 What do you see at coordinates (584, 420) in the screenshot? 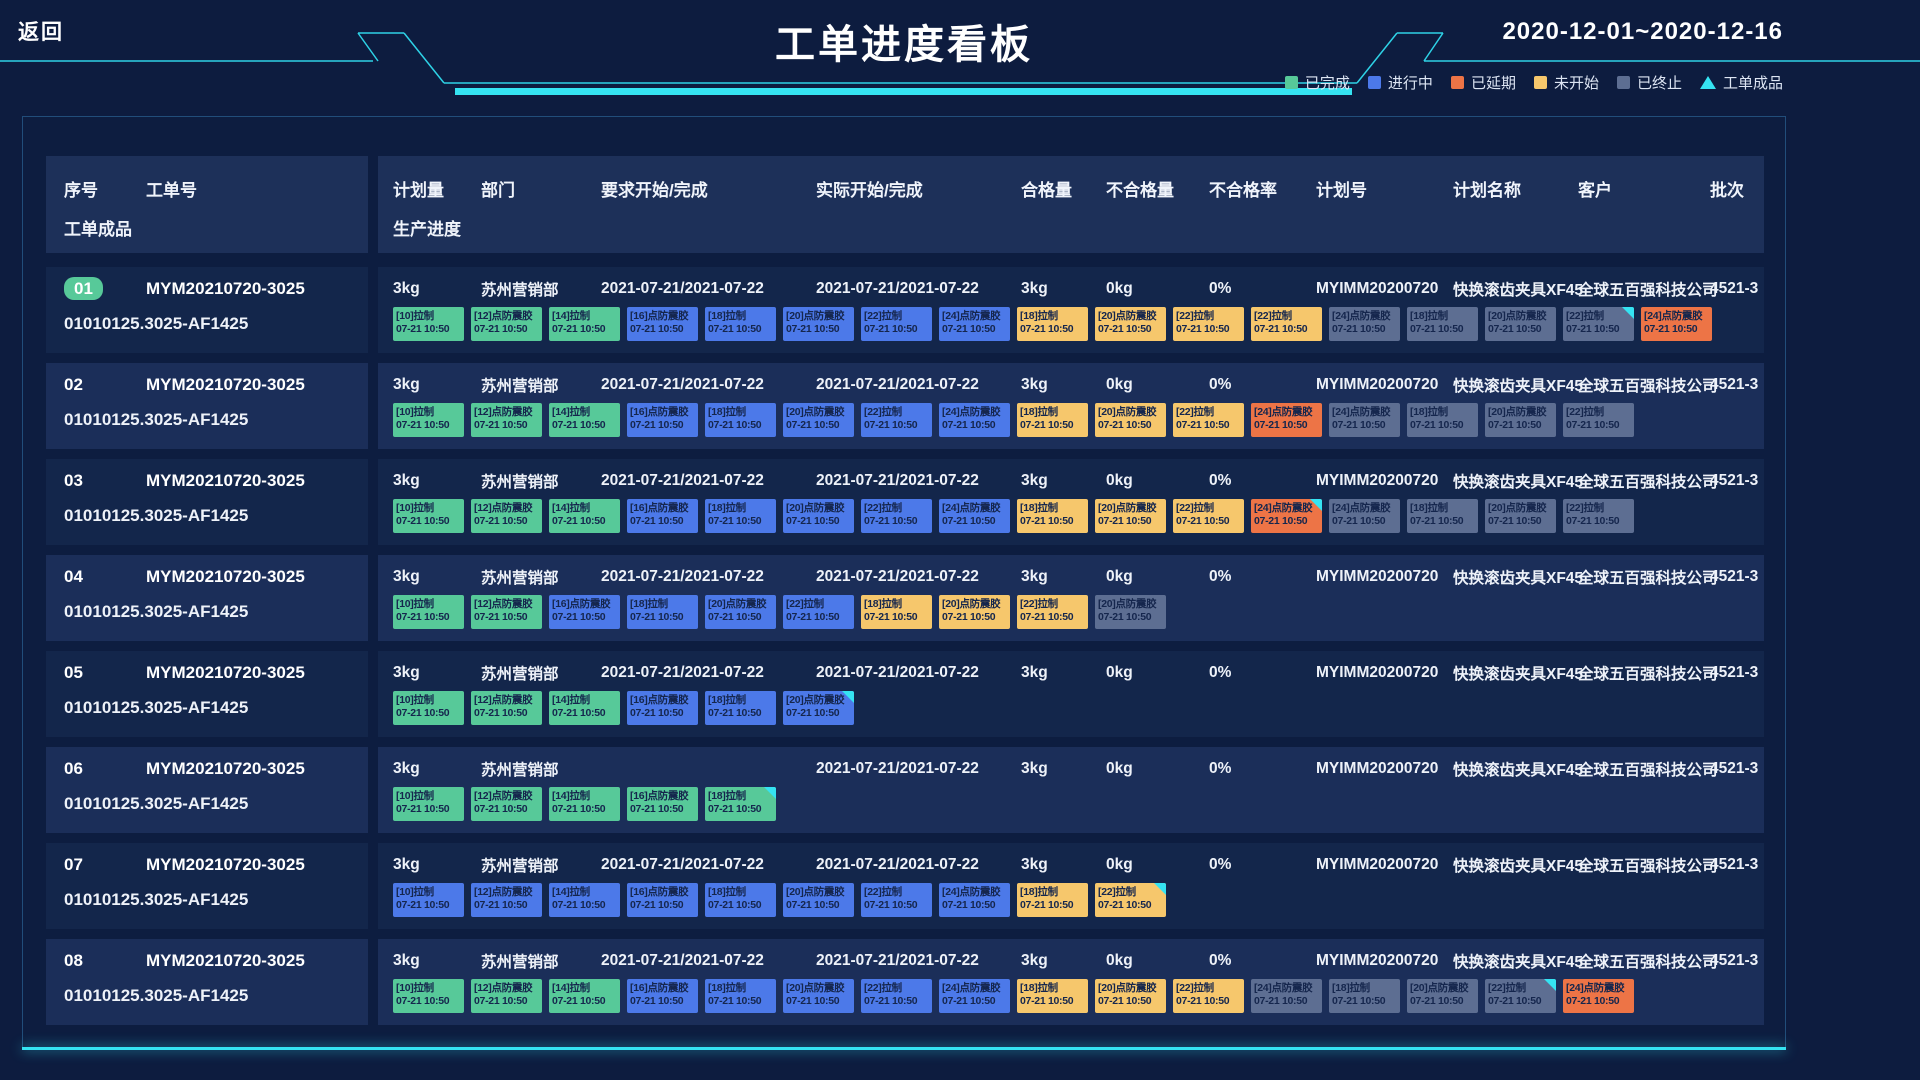
I see `process-step-chip: [14]拉制 07-21 10:50` at bounding box center [584, 420].